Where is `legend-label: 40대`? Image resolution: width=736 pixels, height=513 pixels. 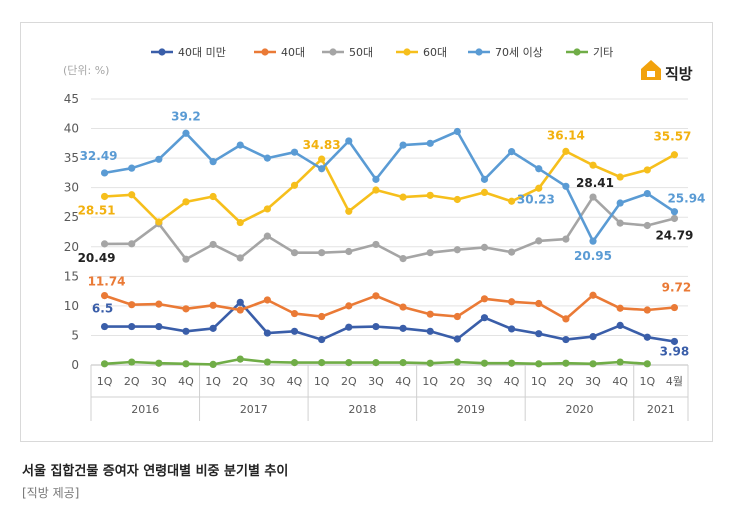
legend-label: 40대 is located at coordinates (293, 52).